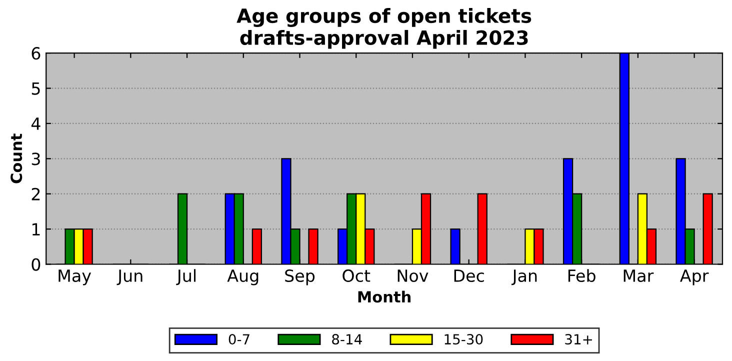 The width and height of the screenshot is (732, 361). Describe the element at coordinates (384, 28) in the screenshot. I see `chart-title: Age groups of open tickets drafts-approval April 2023` at that location.